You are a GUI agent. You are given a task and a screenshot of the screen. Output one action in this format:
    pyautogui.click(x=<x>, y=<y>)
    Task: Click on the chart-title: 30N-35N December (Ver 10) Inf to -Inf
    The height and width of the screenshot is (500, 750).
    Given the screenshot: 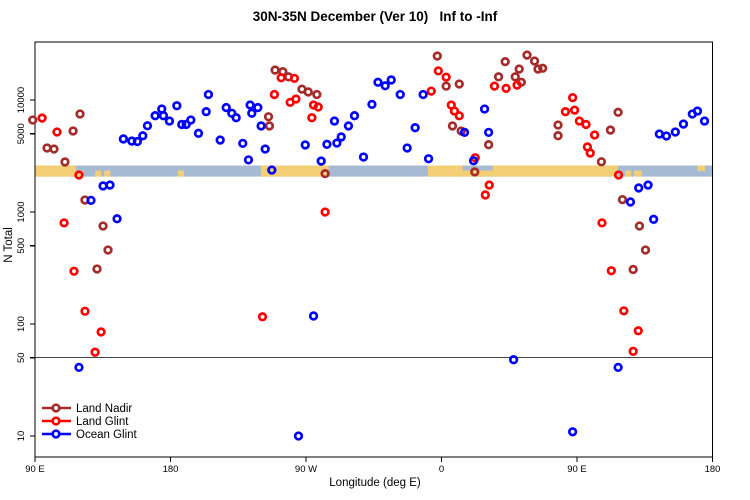 What is the action you would take?
    pyautogui.click(x=375, y=16)
    